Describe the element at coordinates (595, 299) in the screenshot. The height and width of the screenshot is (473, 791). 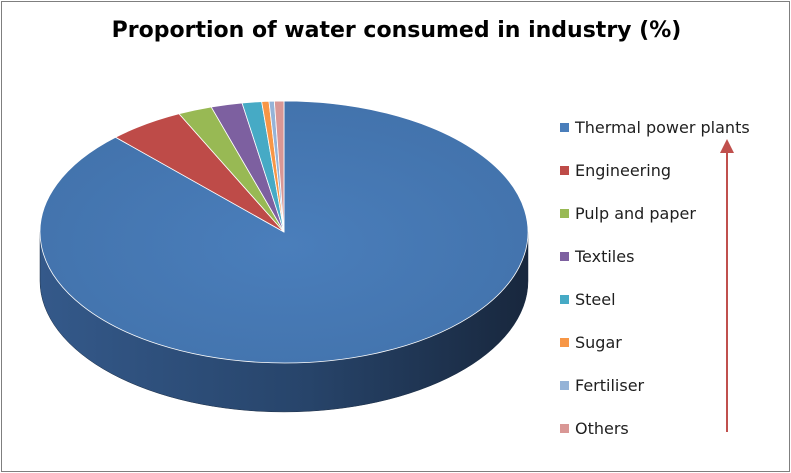
I see `legend-label-steel: Steel` at that location.